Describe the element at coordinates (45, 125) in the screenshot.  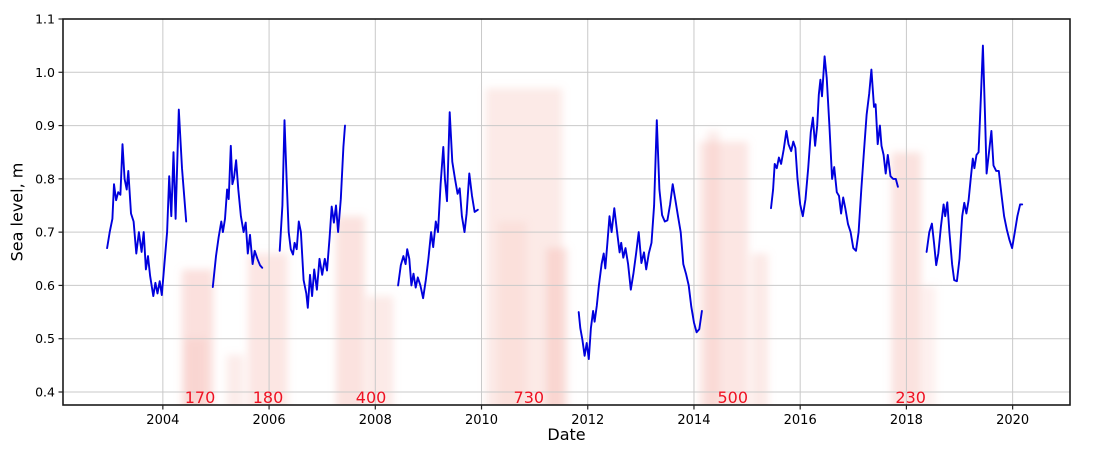
I see `y-tick-label: 0.9` at that location.